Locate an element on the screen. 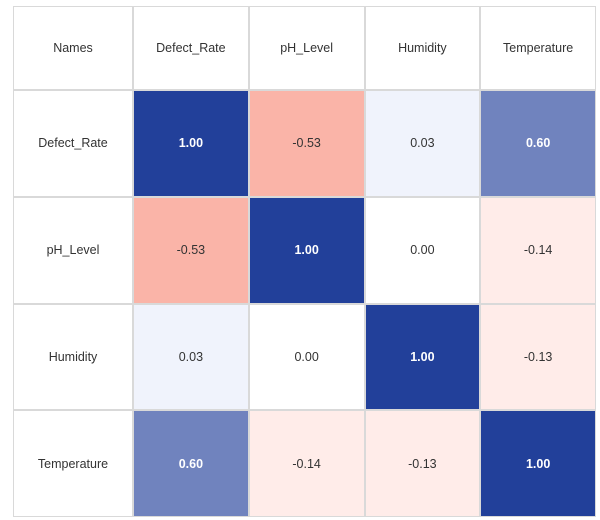  row-label-defect-rate: Defect_Rate is located at coordinates (73, 143).